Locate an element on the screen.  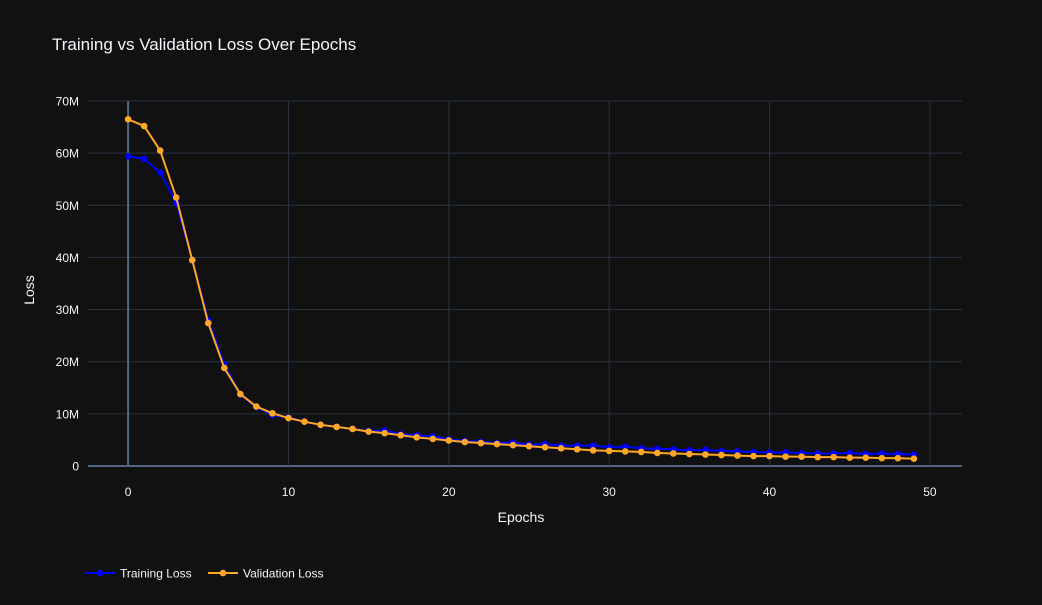
x-tick-label: 40 is located at coordinates (770, 492).